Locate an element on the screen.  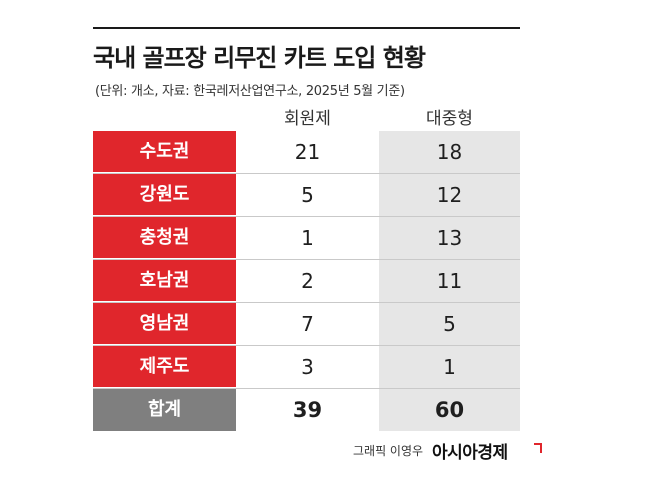
total-row: 합계 39 60 is located at coordinates (306, 410).